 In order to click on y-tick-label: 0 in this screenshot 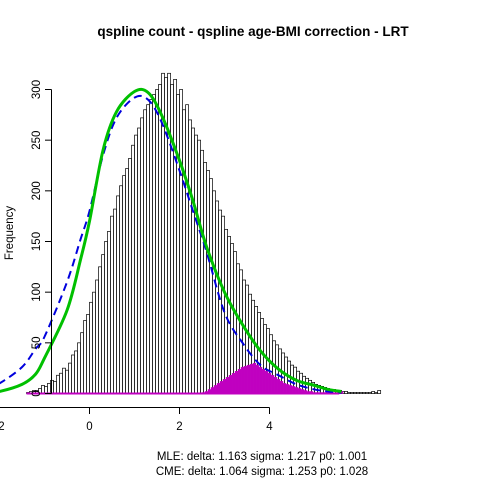, I will do `click(37, 393)`.